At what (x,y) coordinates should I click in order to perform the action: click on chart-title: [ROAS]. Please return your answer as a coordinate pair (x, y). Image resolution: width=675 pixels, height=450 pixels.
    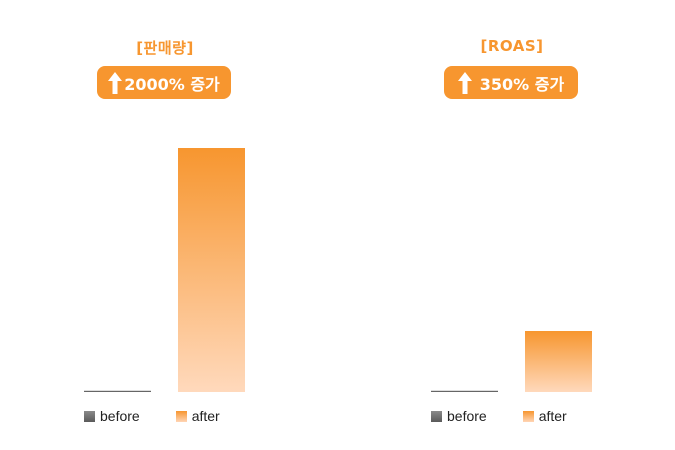
    Looking at the image, I should click on (512, 46).